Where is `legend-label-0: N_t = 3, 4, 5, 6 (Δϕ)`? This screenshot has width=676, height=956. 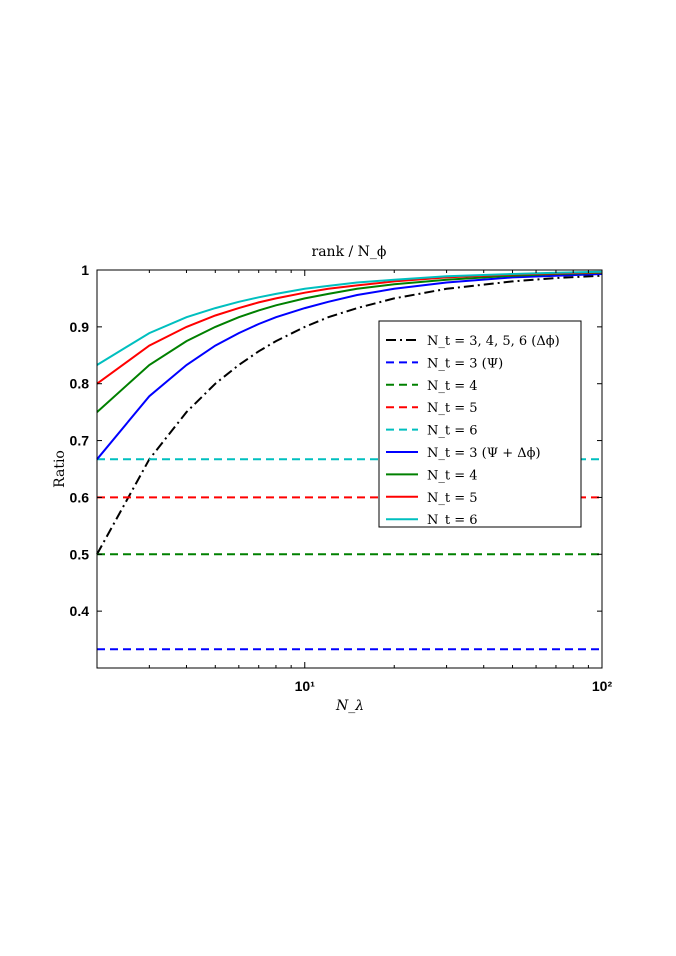
legend-label-0: N_t = 3, 4, 5, 6 (Δϕ) is located at coordinates (493, 341).